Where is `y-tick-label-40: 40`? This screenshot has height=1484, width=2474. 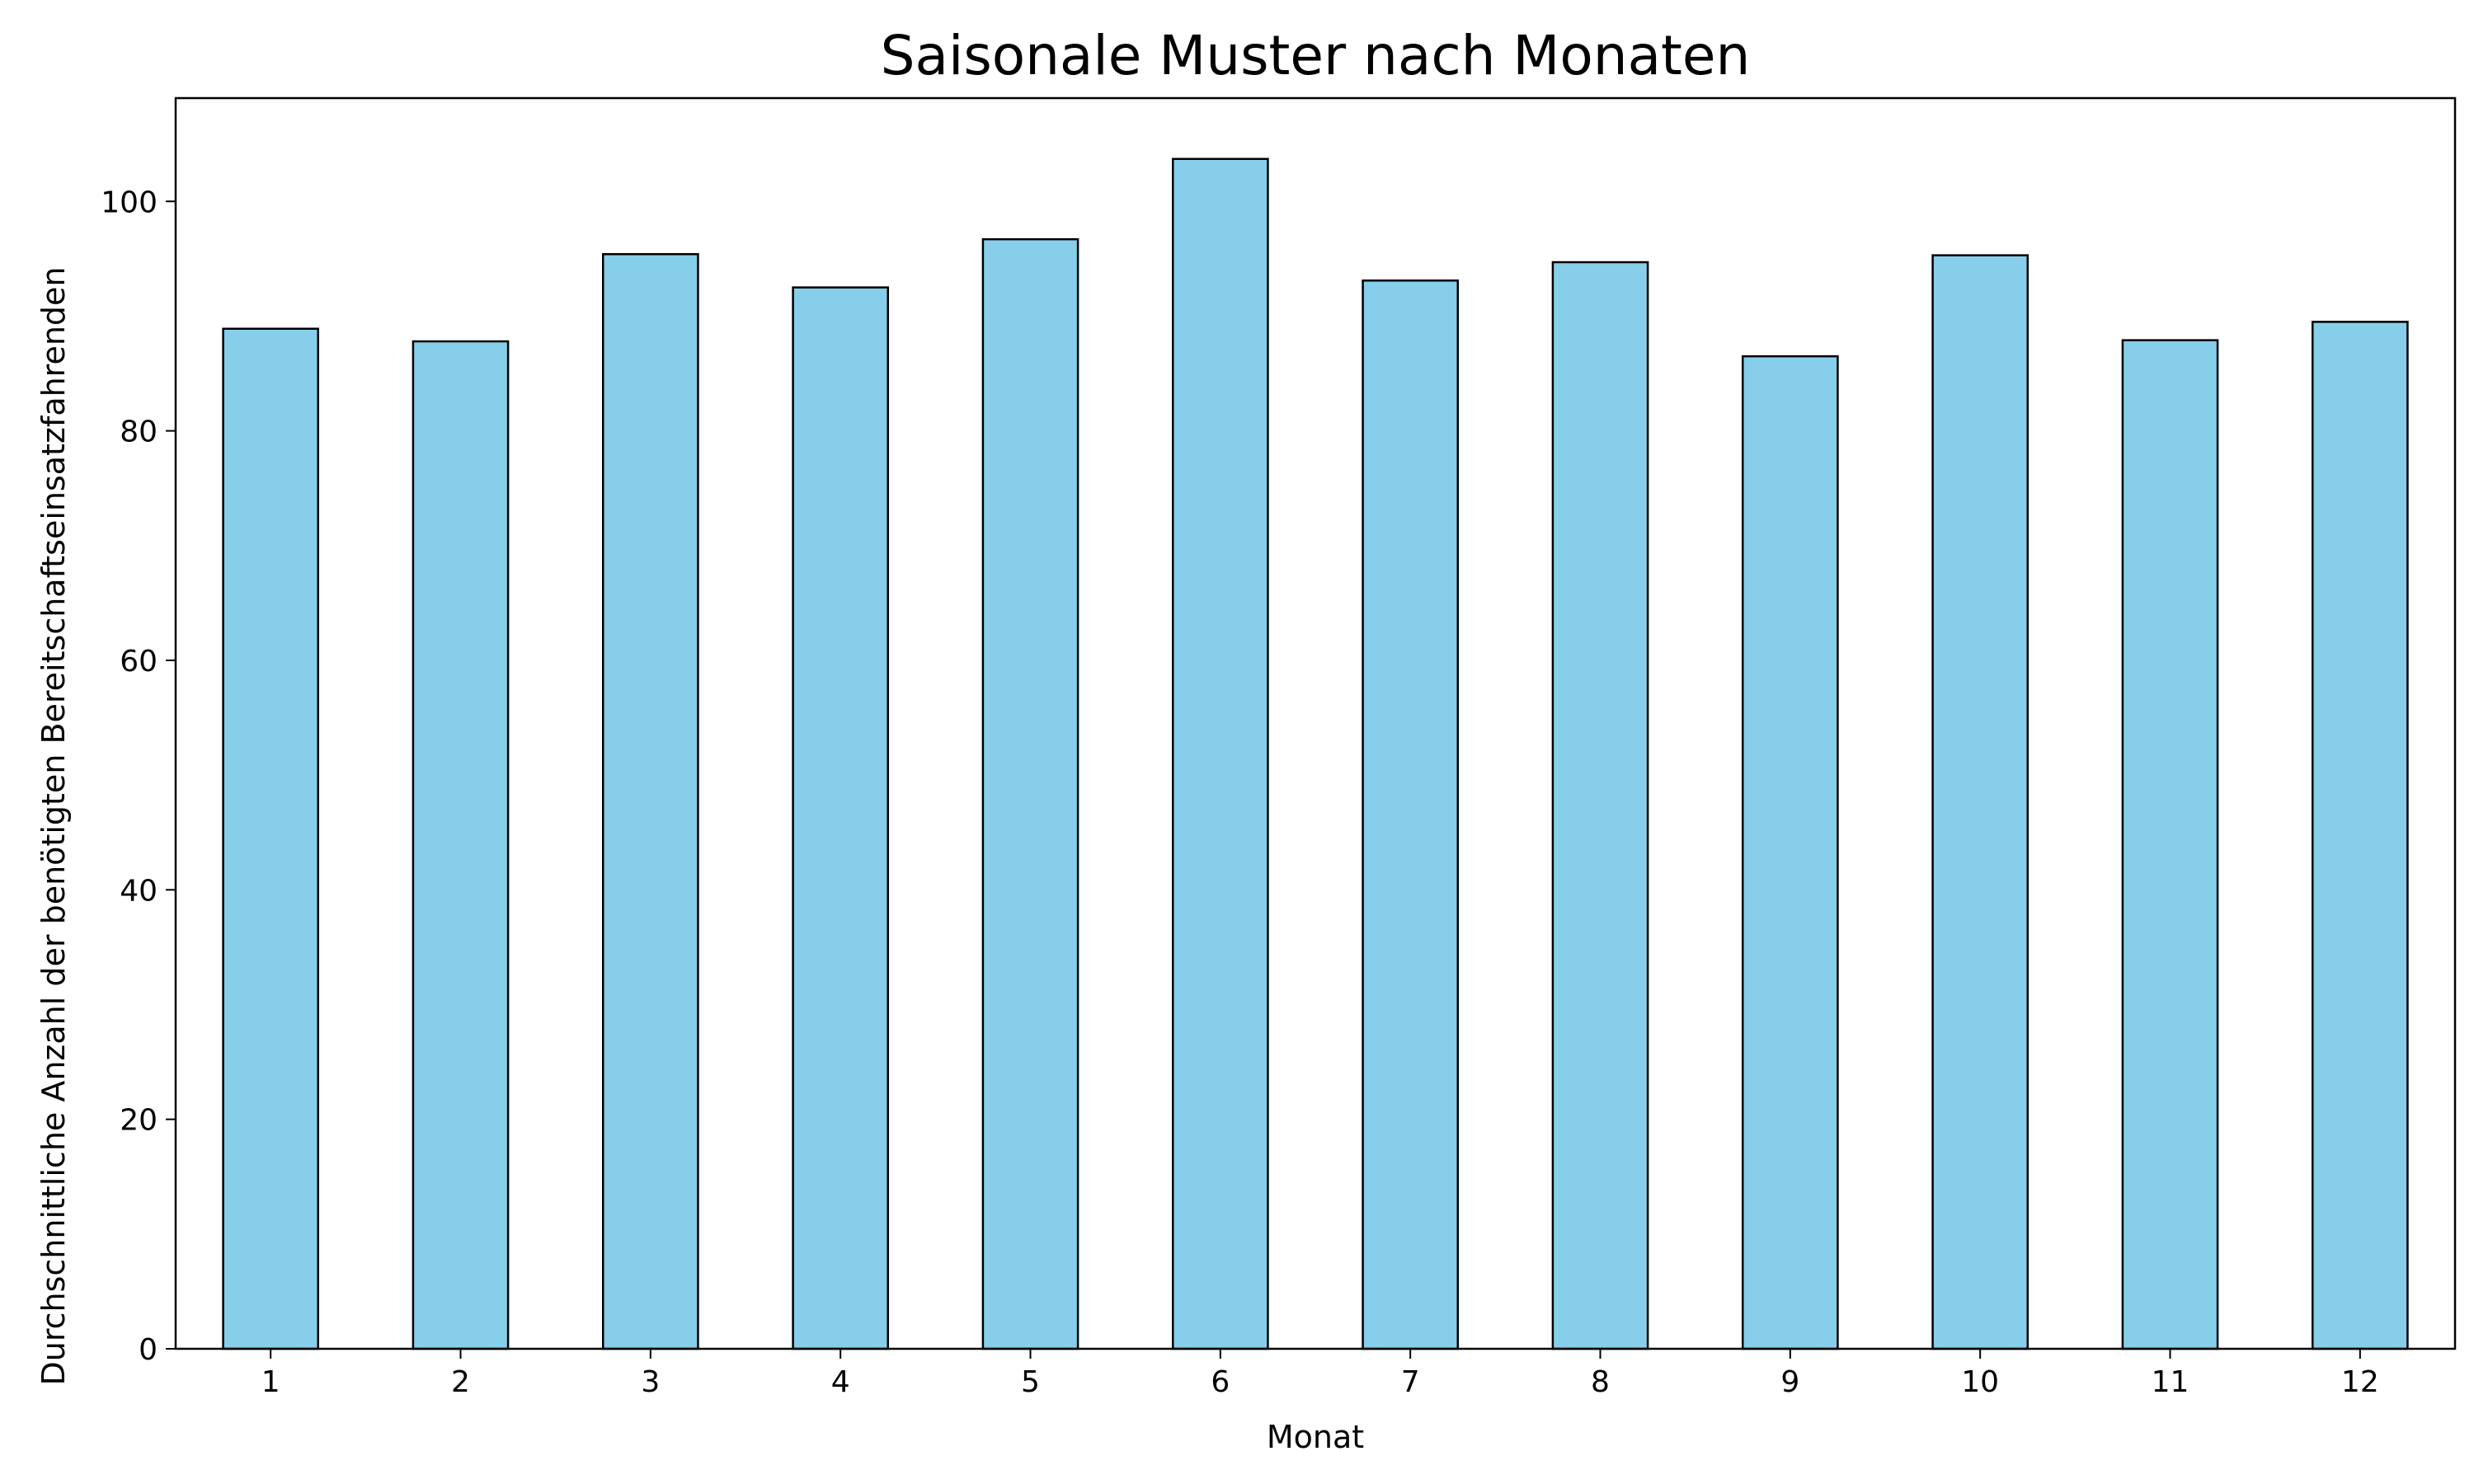
y-tick-label-40: 40 is located at coordinates (139, 891).